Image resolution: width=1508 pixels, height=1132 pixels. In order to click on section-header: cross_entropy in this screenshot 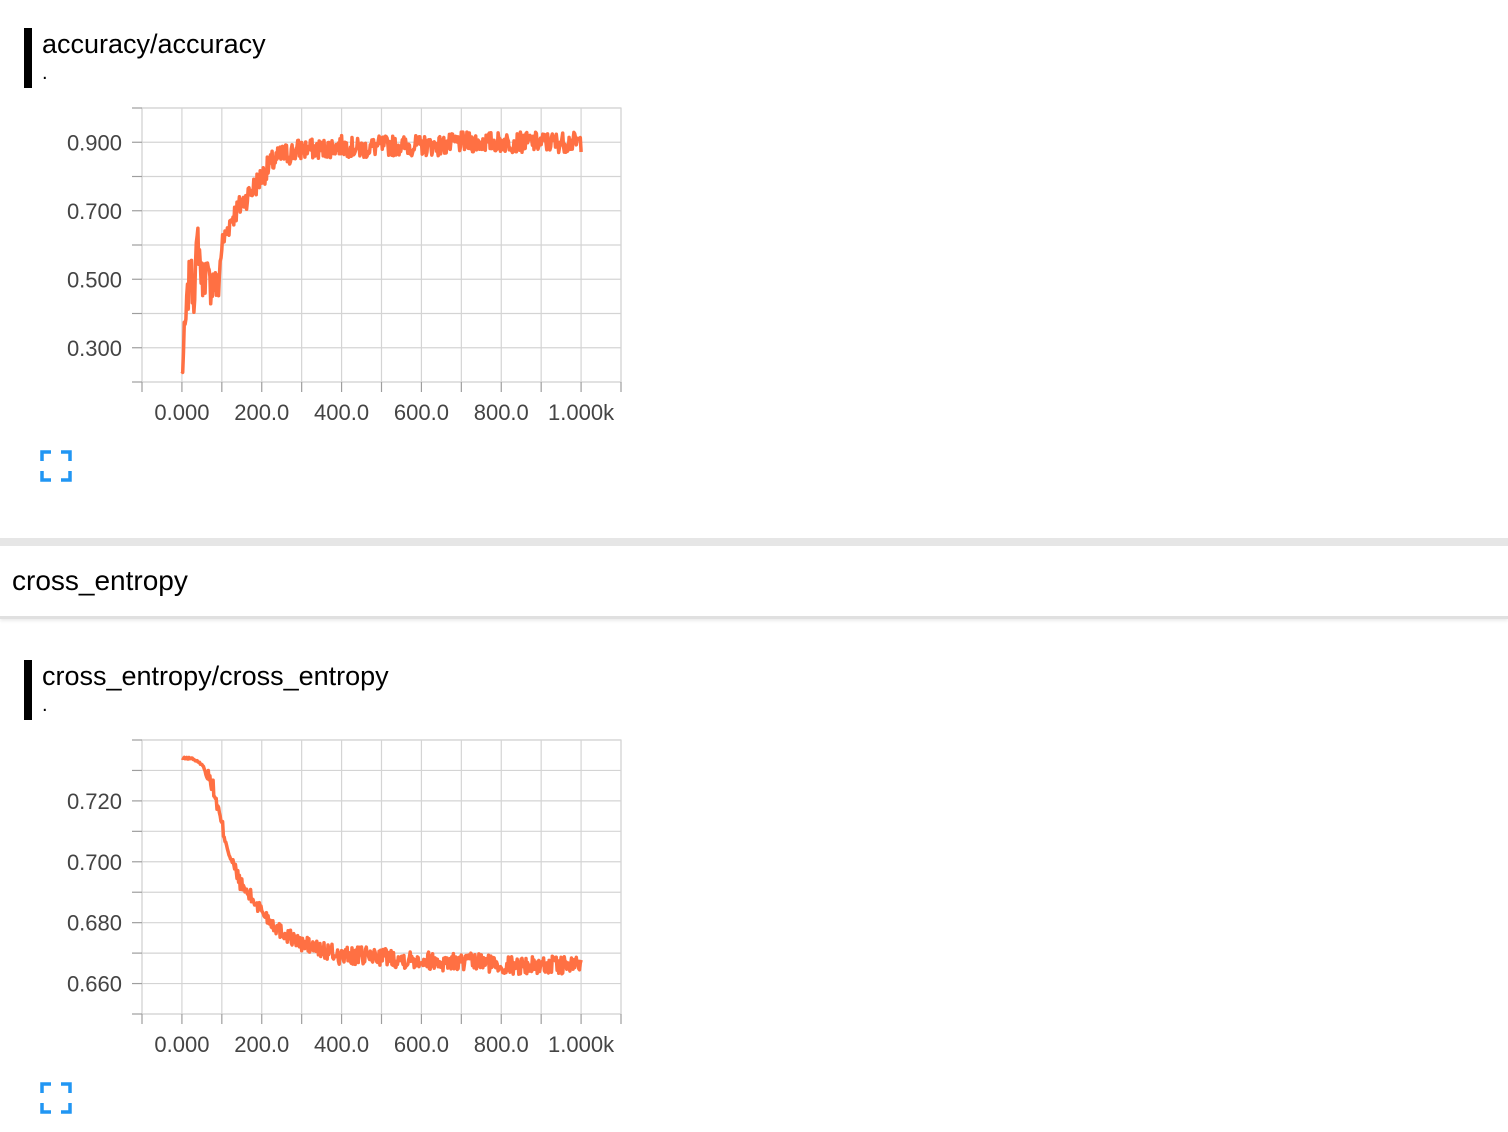, I will do `click(754, 582)`.